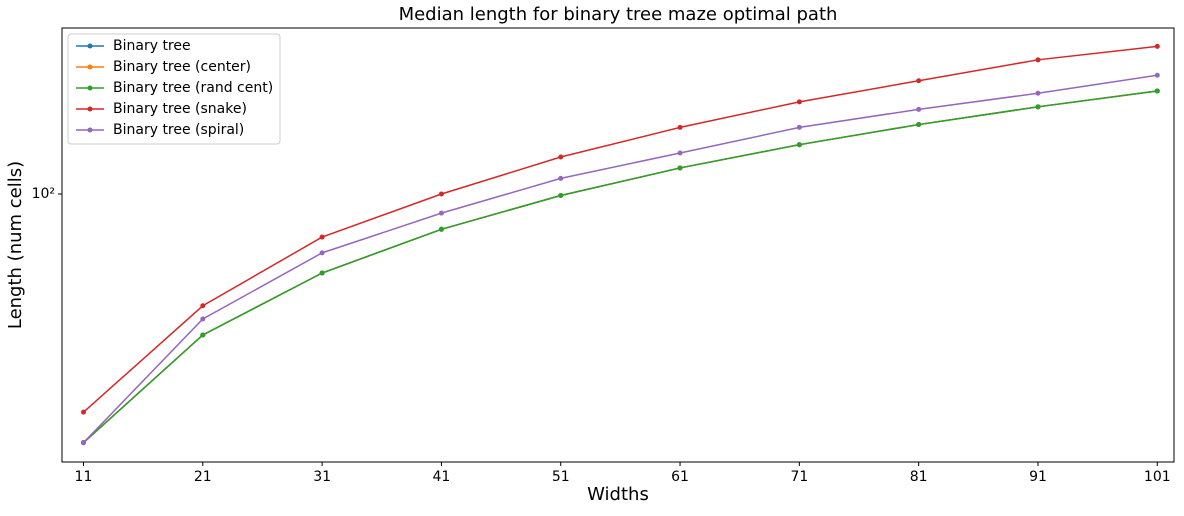 Image resolution: width=1184 pixels, height=516 pixels. Describe the element at coordinates (442, 477) in the screenshot. I see `x-tick-label: 41` at that location.